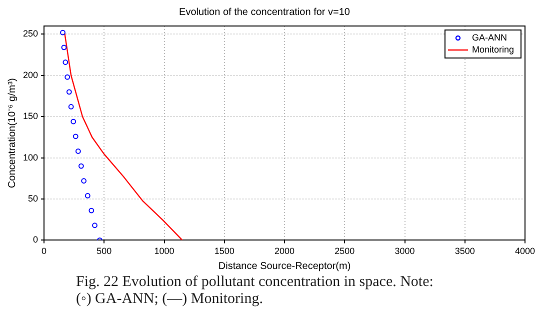  I want to click on y-axis-title: Concentration(10⁻⁶ g/m³), so click(12, 133).